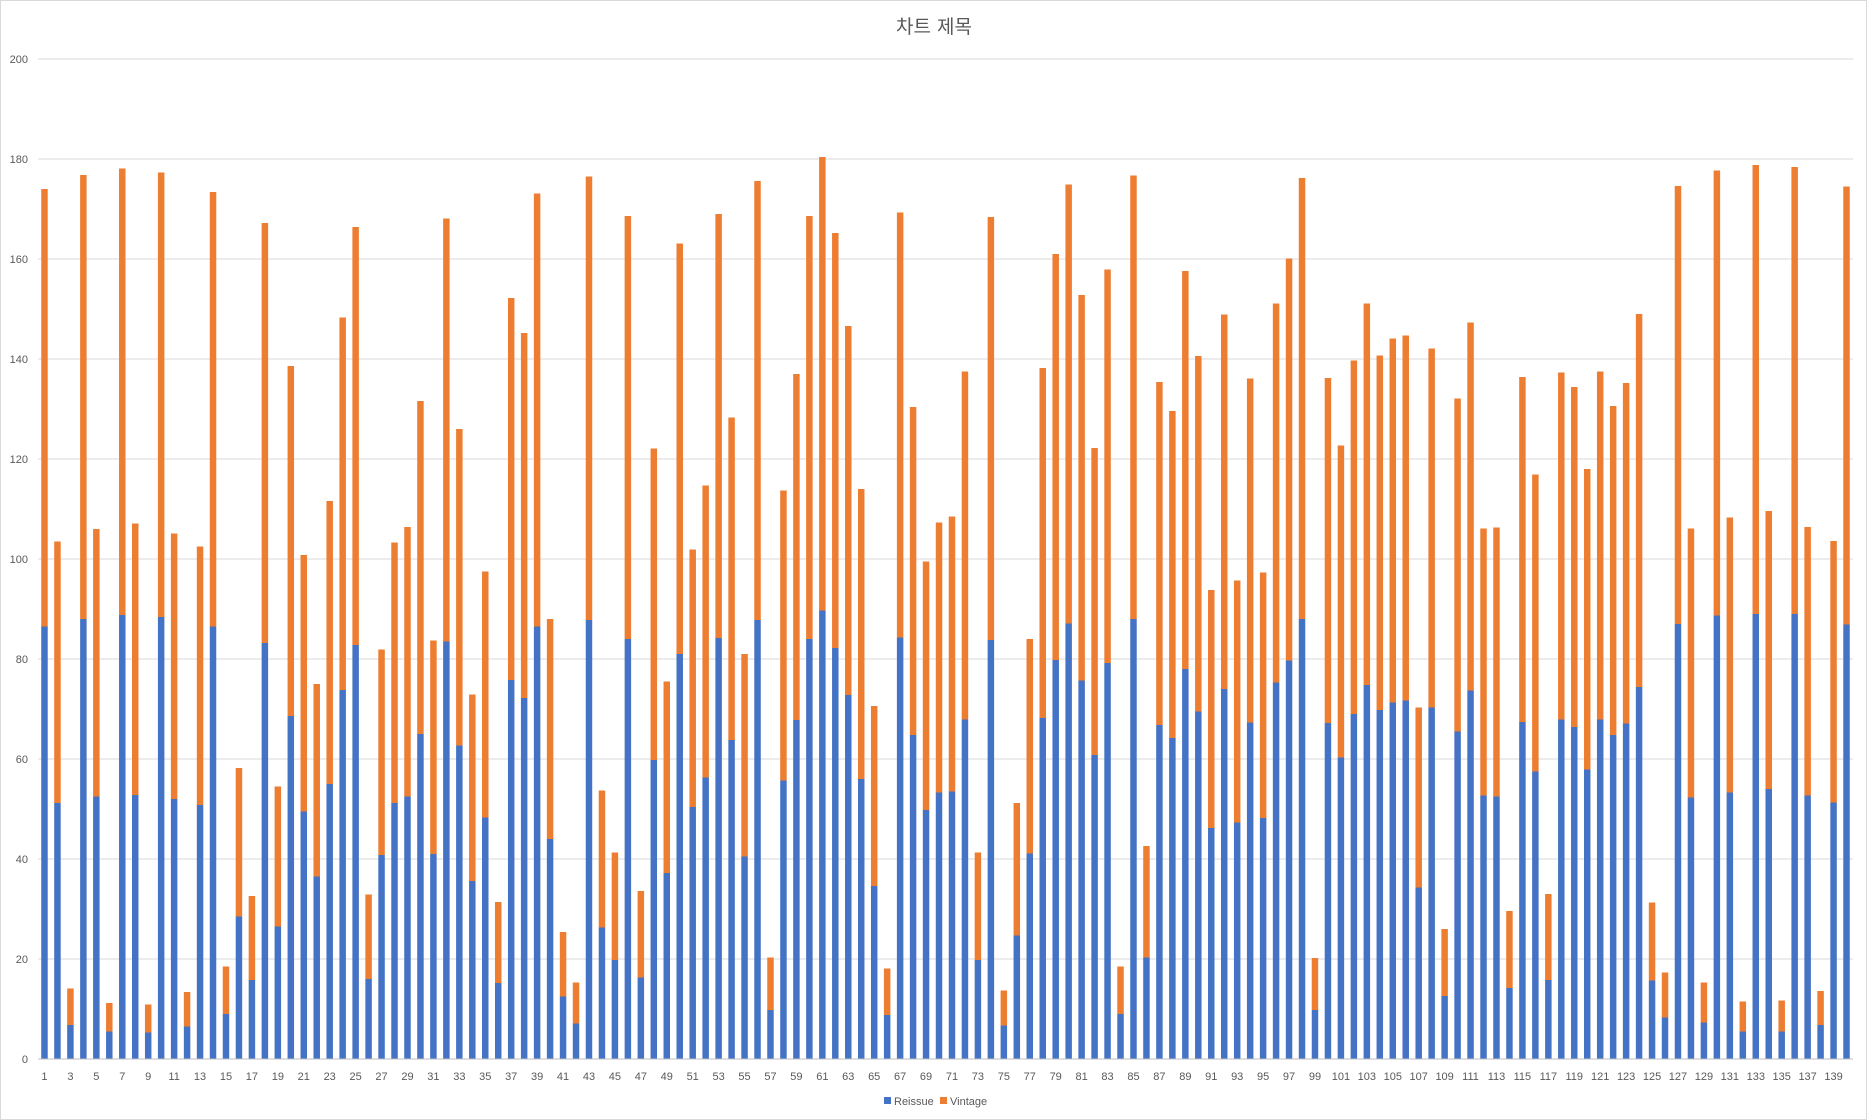 The width and height of the screenshot is (1867, 1120). What do you see at coordinates (22, 660) in the screenshot?
I see `y-tick-label: 80` at bounding box center [22, 660].